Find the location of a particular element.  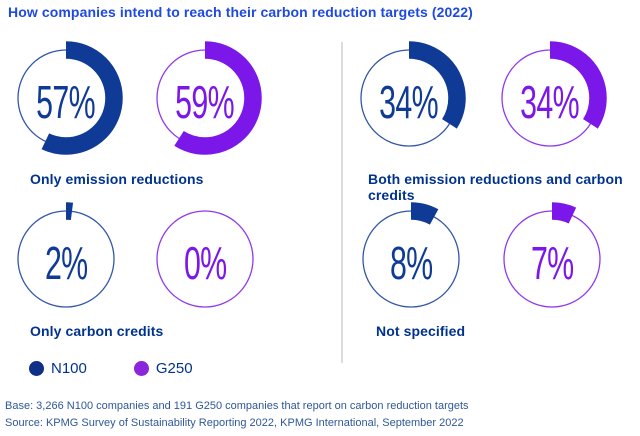

category-label-only-emission-reductions: Only emission reductions is located at coordinates (117, 179).